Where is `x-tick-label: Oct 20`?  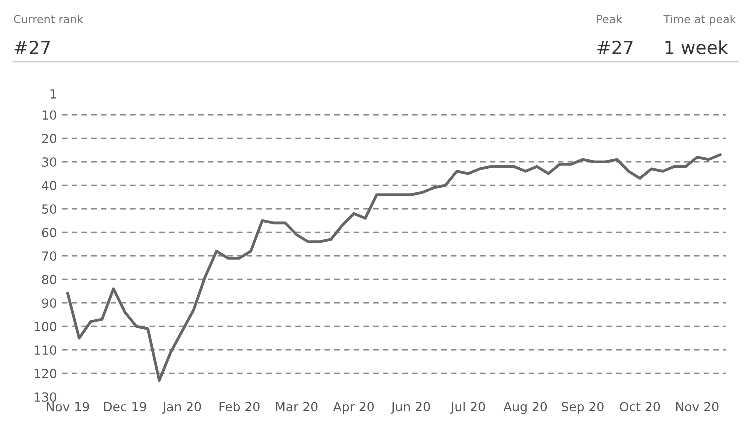
x-tick-label: Oct 20 is located at coordinates (640, 407).